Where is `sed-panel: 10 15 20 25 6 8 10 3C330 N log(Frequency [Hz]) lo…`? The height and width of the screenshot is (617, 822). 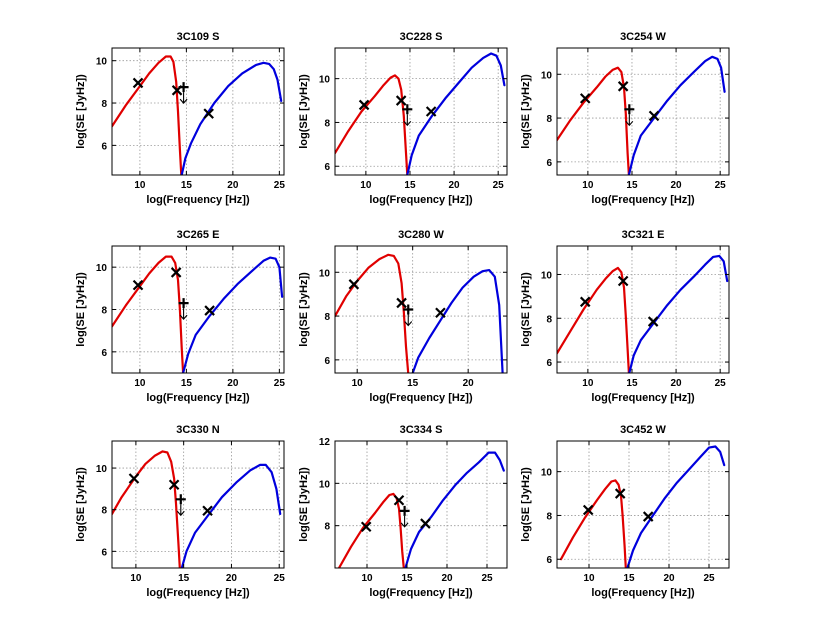
sed-panel: 10 15 20 25 6 8 10 3C330 N log(Frequency [Hz]) lo… is located at coordinates (180, 511).